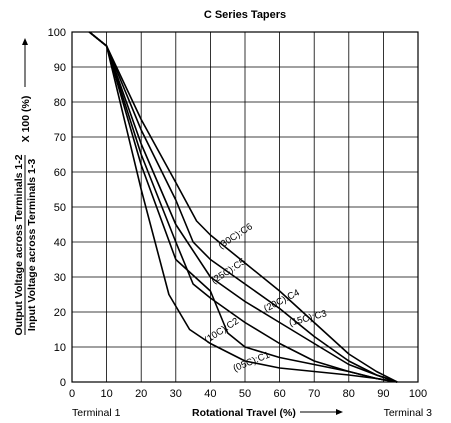 This screenshot has width=451, height=423. I want to click on x-tick-label: 80, so click(349, 394).